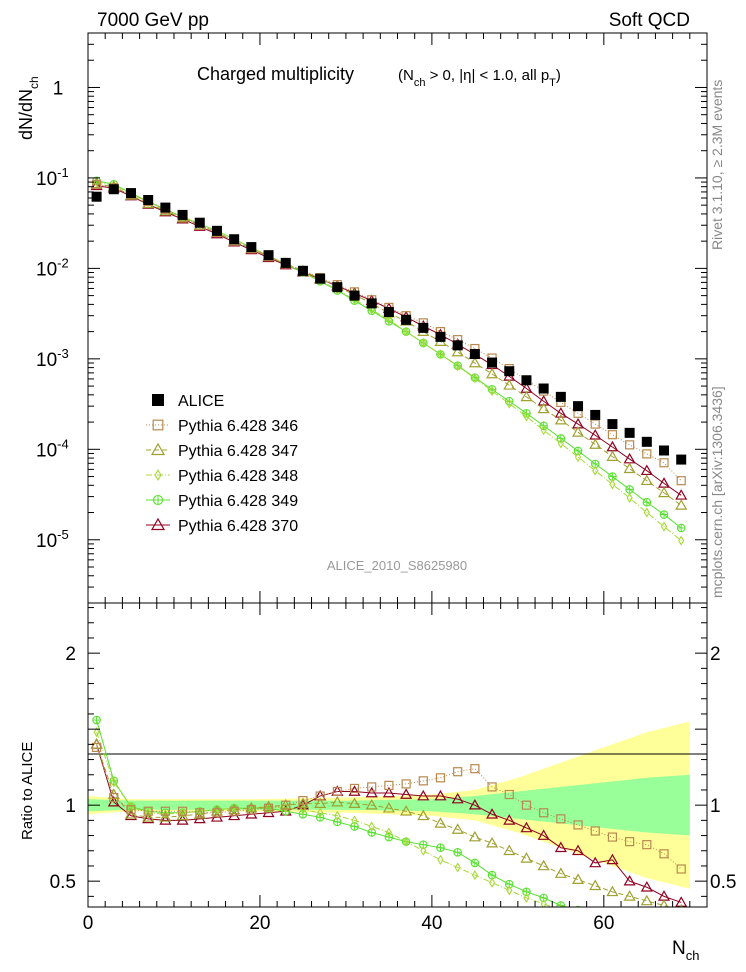 The height and width of the screenshot is (972, 746). What do you see at coordinates (46, 541) in the screenshot?
I see `ytick-base: 10` at bounding box center [46, 541].